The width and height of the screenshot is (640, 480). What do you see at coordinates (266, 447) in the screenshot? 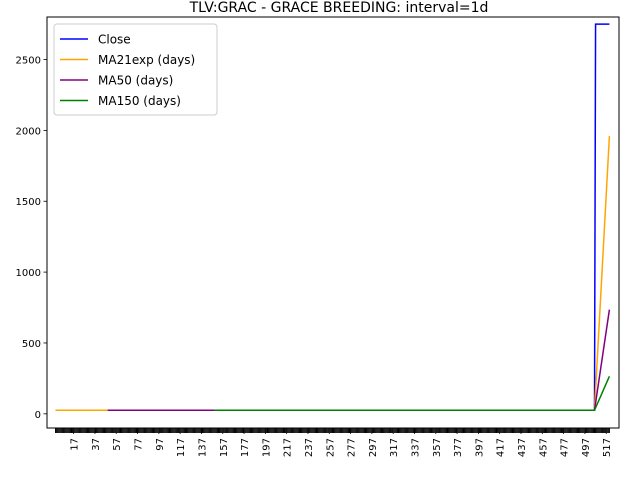
I see `x-tick-label-9: 197` at bounding box center [266, 447].